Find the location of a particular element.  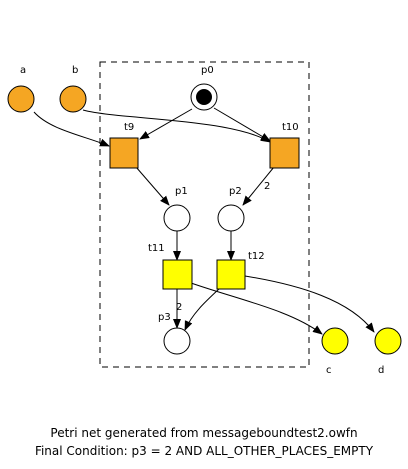

label-p0: p0 is located at coordinates (207, 70).